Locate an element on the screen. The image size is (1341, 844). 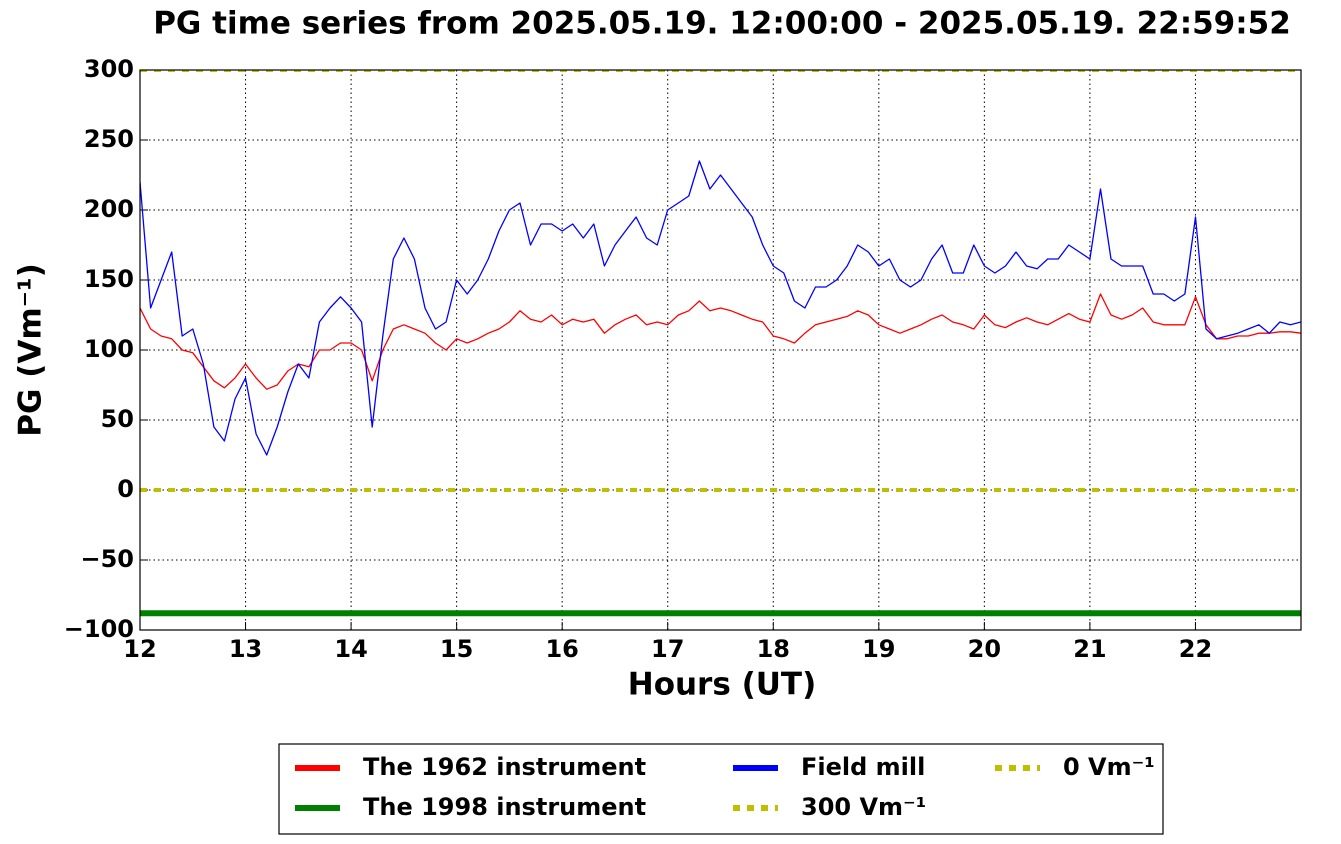
x-tick-label: 12 is located at coordinates (139, 649).